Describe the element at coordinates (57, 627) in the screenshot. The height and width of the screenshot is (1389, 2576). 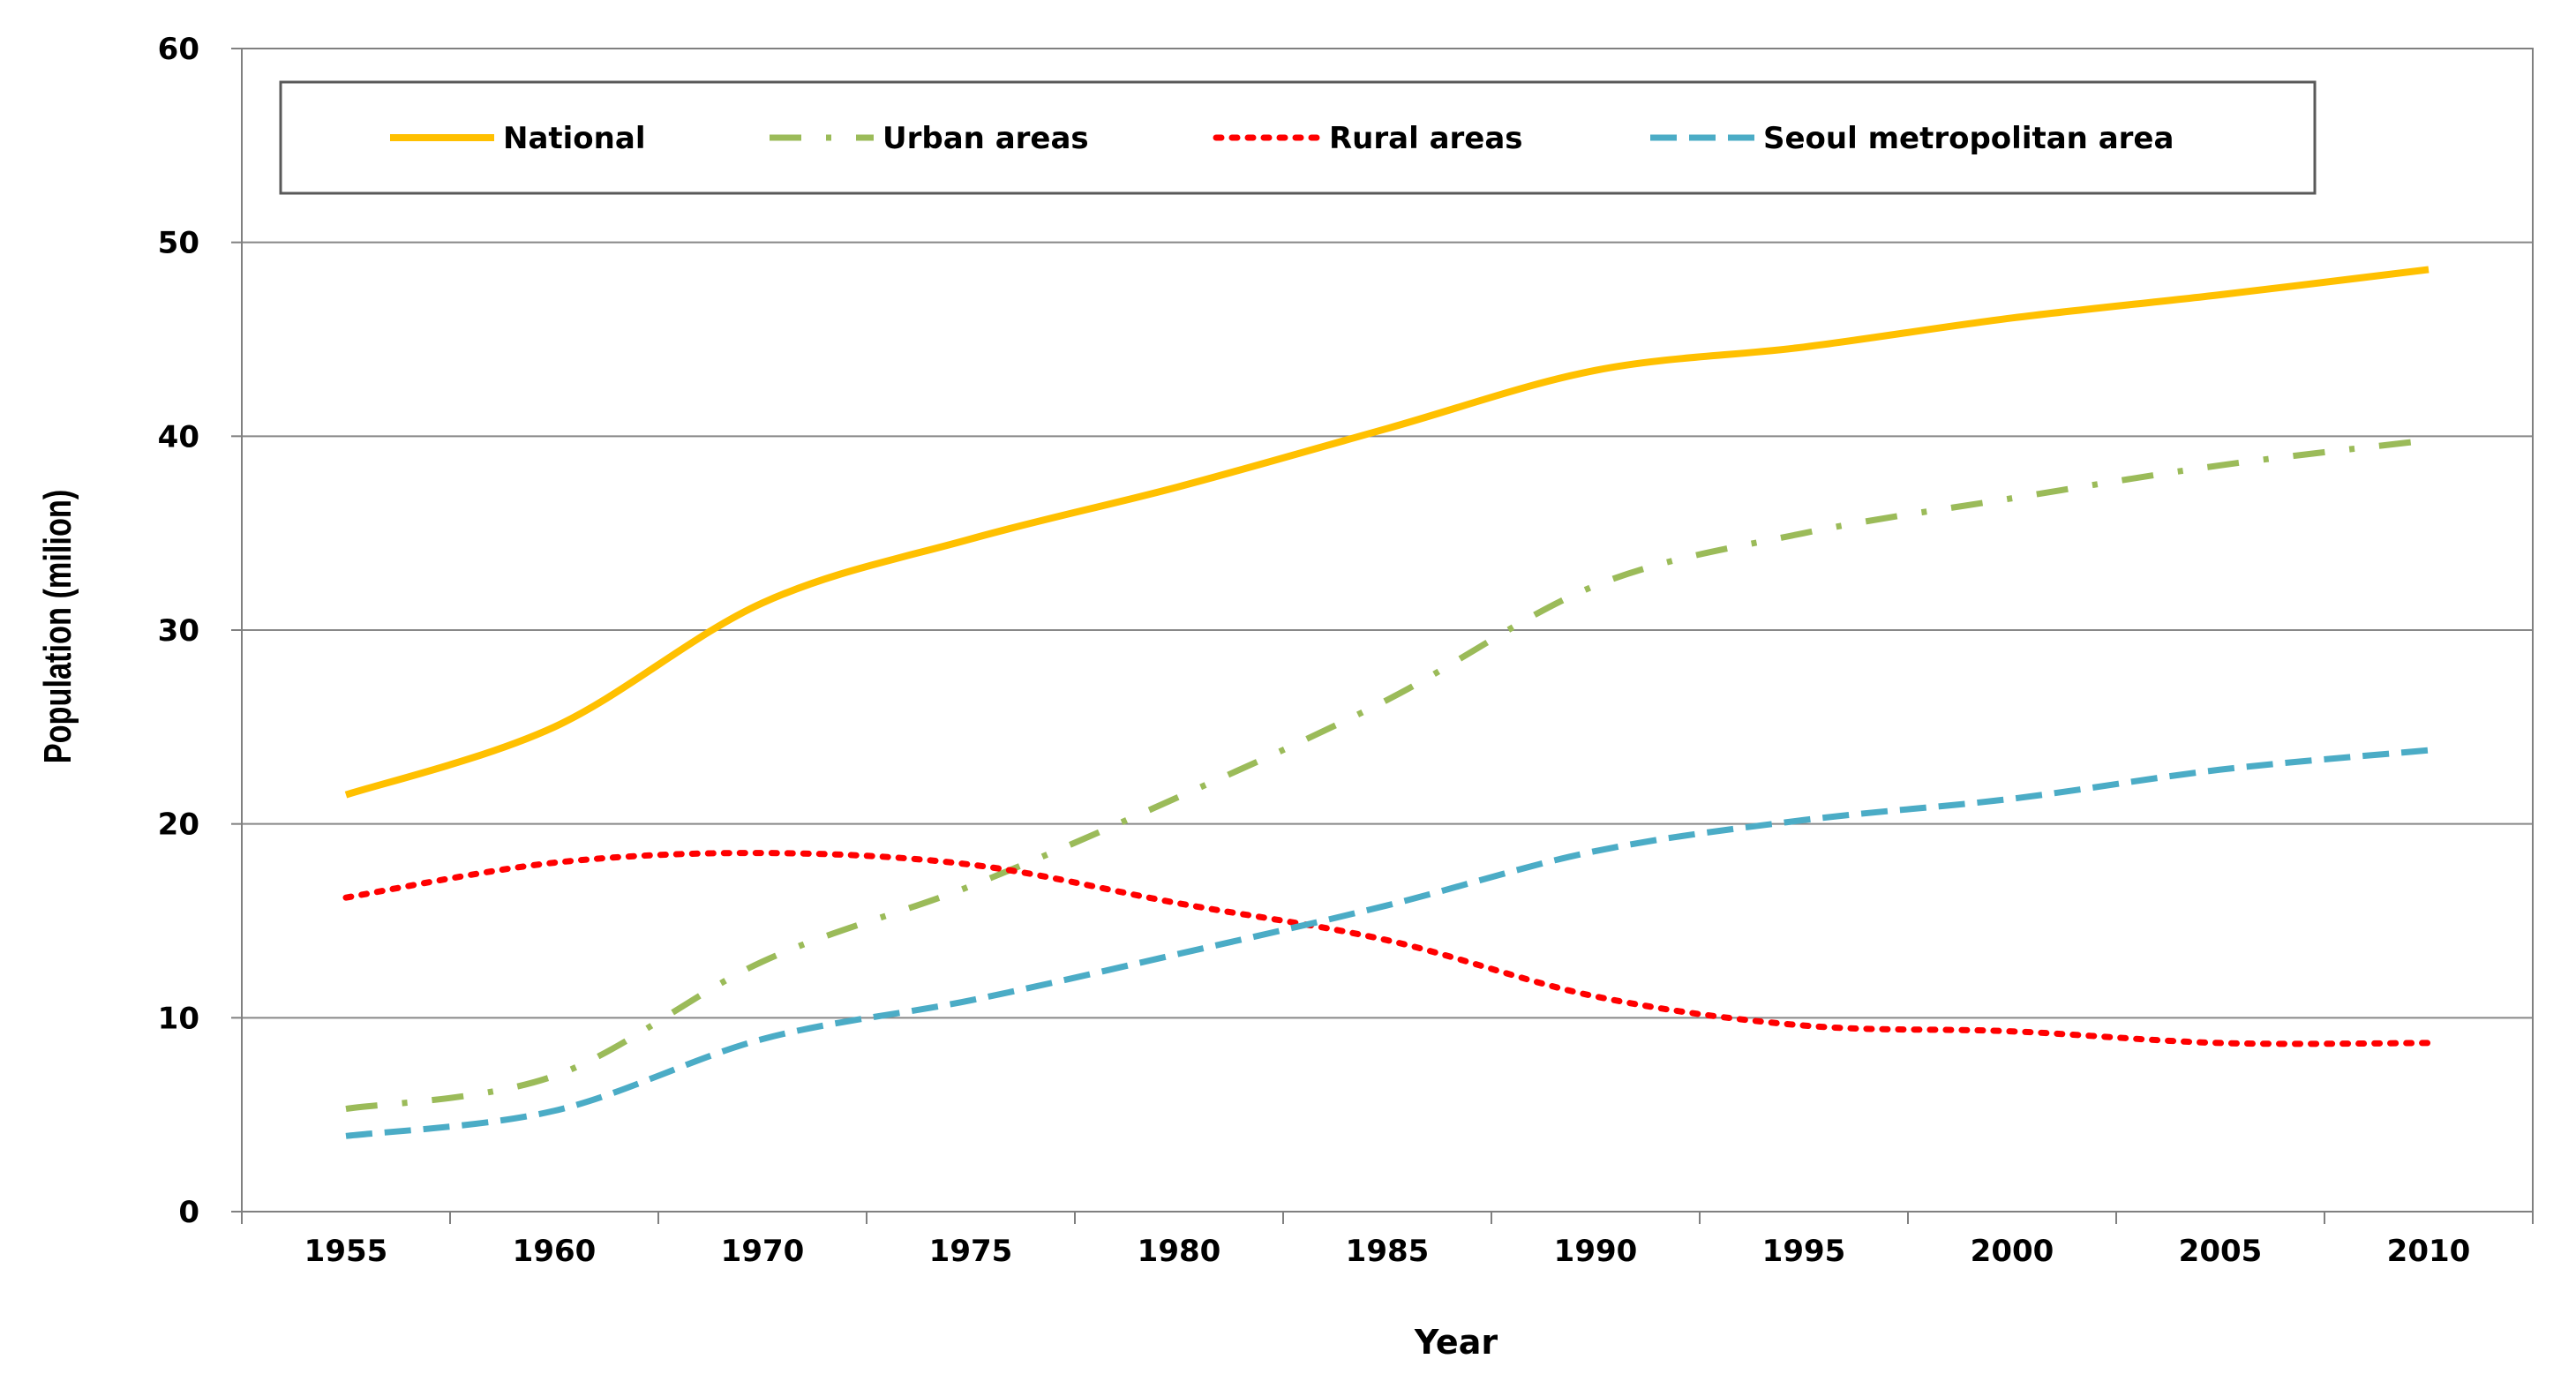
I see `y-axis-title: Population (milion)` at that location.